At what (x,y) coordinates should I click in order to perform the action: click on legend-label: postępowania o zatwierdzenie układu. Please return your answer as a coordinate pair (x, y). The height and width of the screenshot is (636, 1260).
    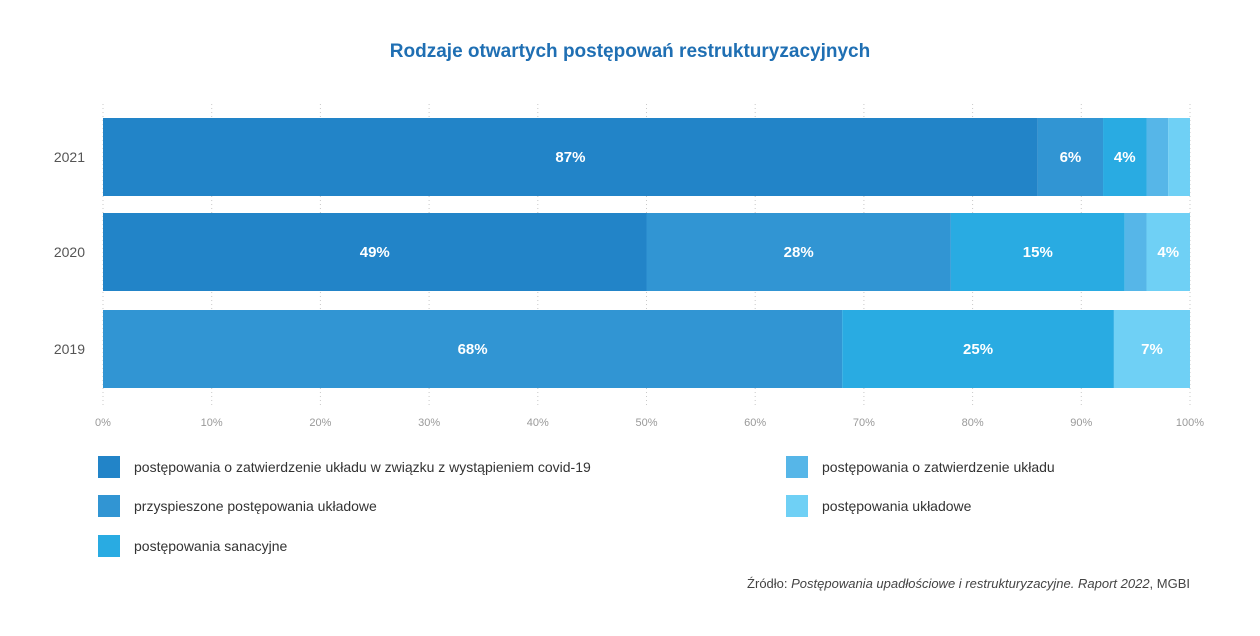
    Looking at the image, I should click on (938, 467).